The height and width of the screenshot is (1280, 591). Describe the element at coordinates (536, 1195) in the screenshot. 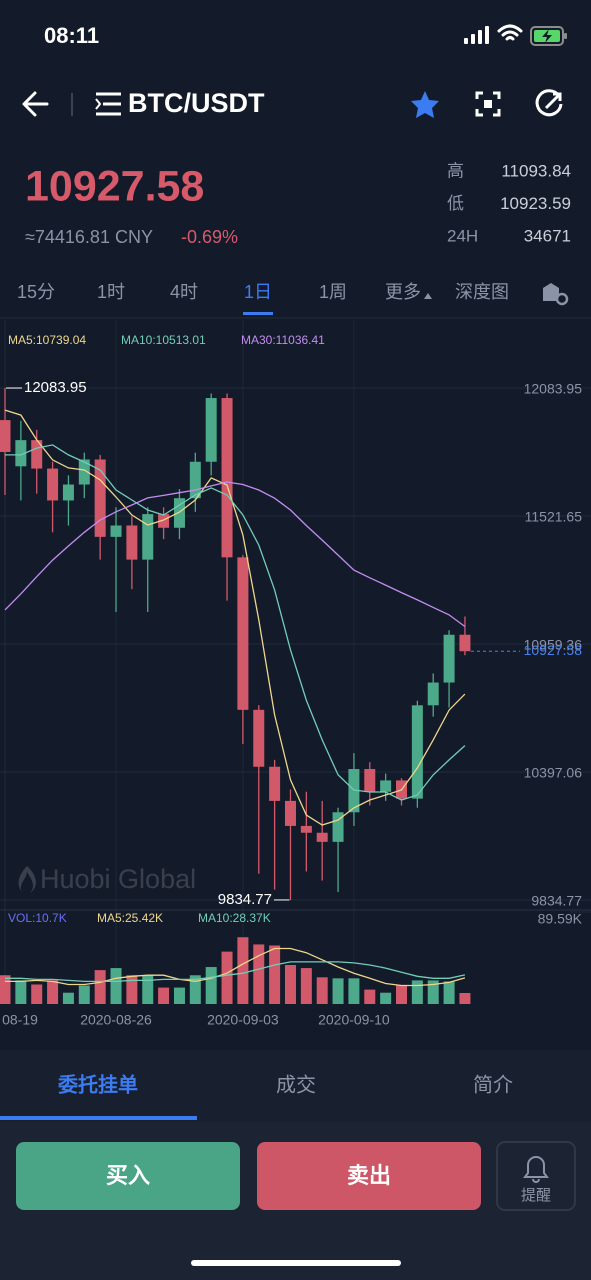

I see `alert-label: 提醒` at that location.